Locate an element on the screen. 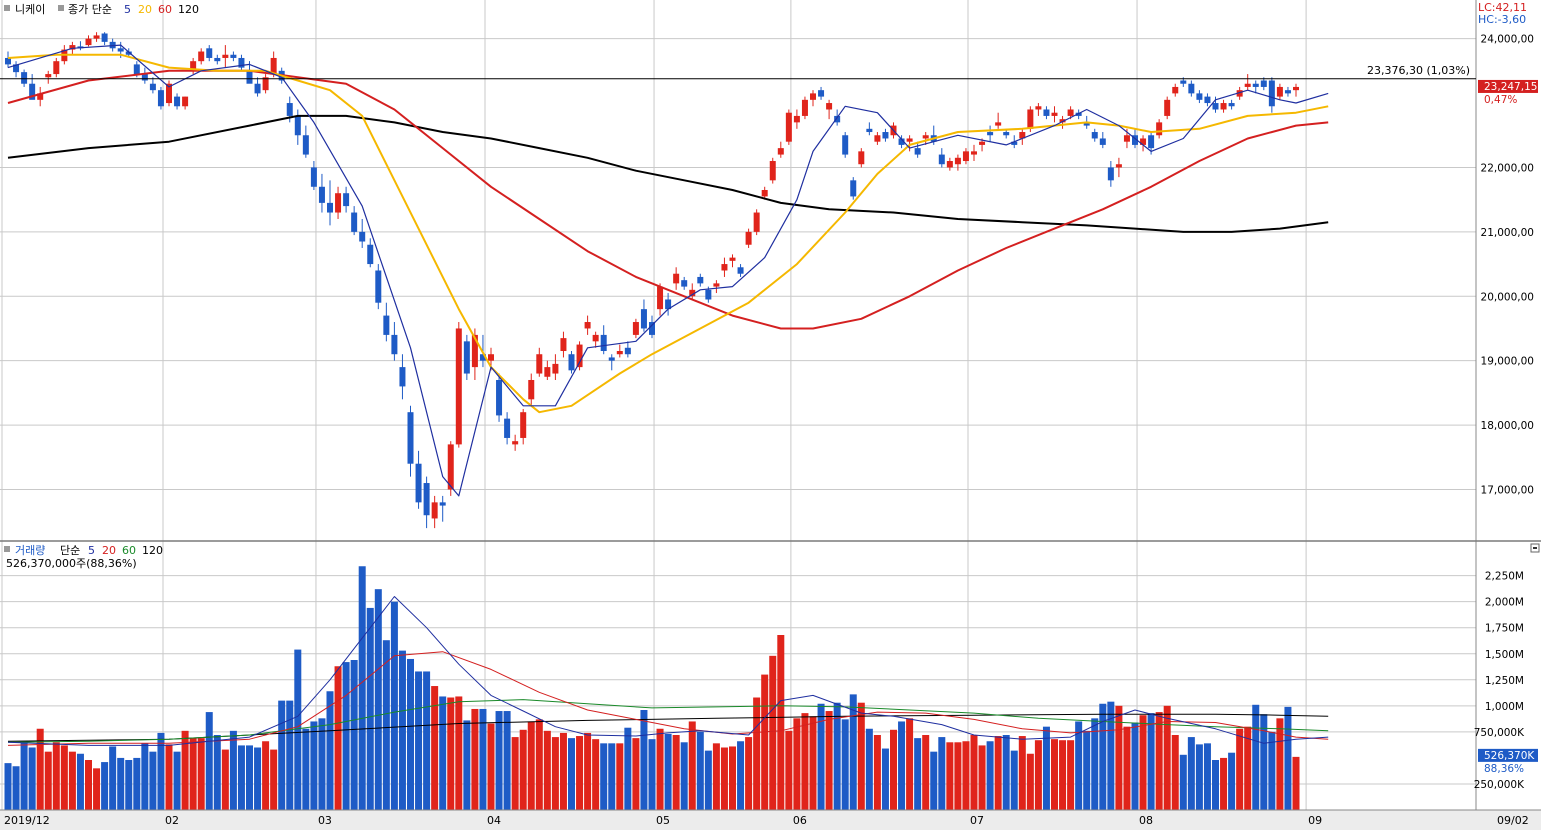  x-right-label: 09/02 is located at coordinates (1513, 820).